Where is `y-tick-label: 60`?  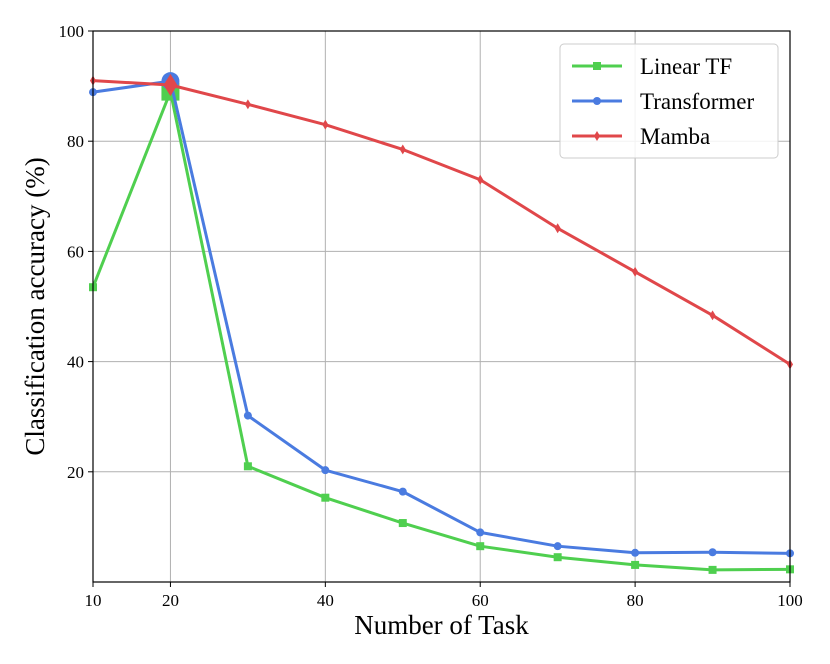 y-tick-label: 60 is located at coordinates (75, 251).